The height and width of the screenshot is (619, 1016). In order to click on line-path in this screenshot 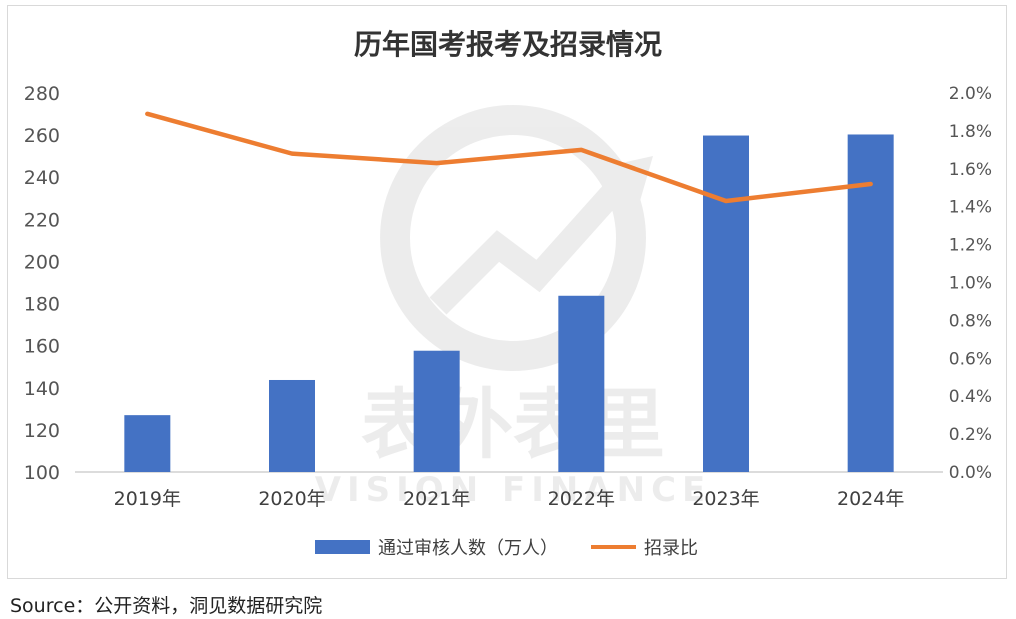, I will do `click(509, 157)`.